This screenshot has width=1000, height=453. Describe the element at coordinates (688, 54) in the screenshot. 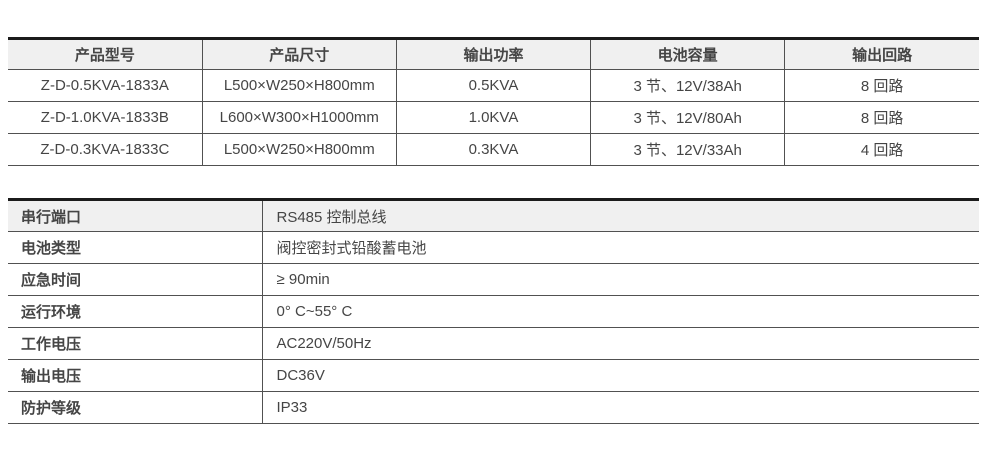

I see `column-header-battery-capacity: 电池容量` at that location.